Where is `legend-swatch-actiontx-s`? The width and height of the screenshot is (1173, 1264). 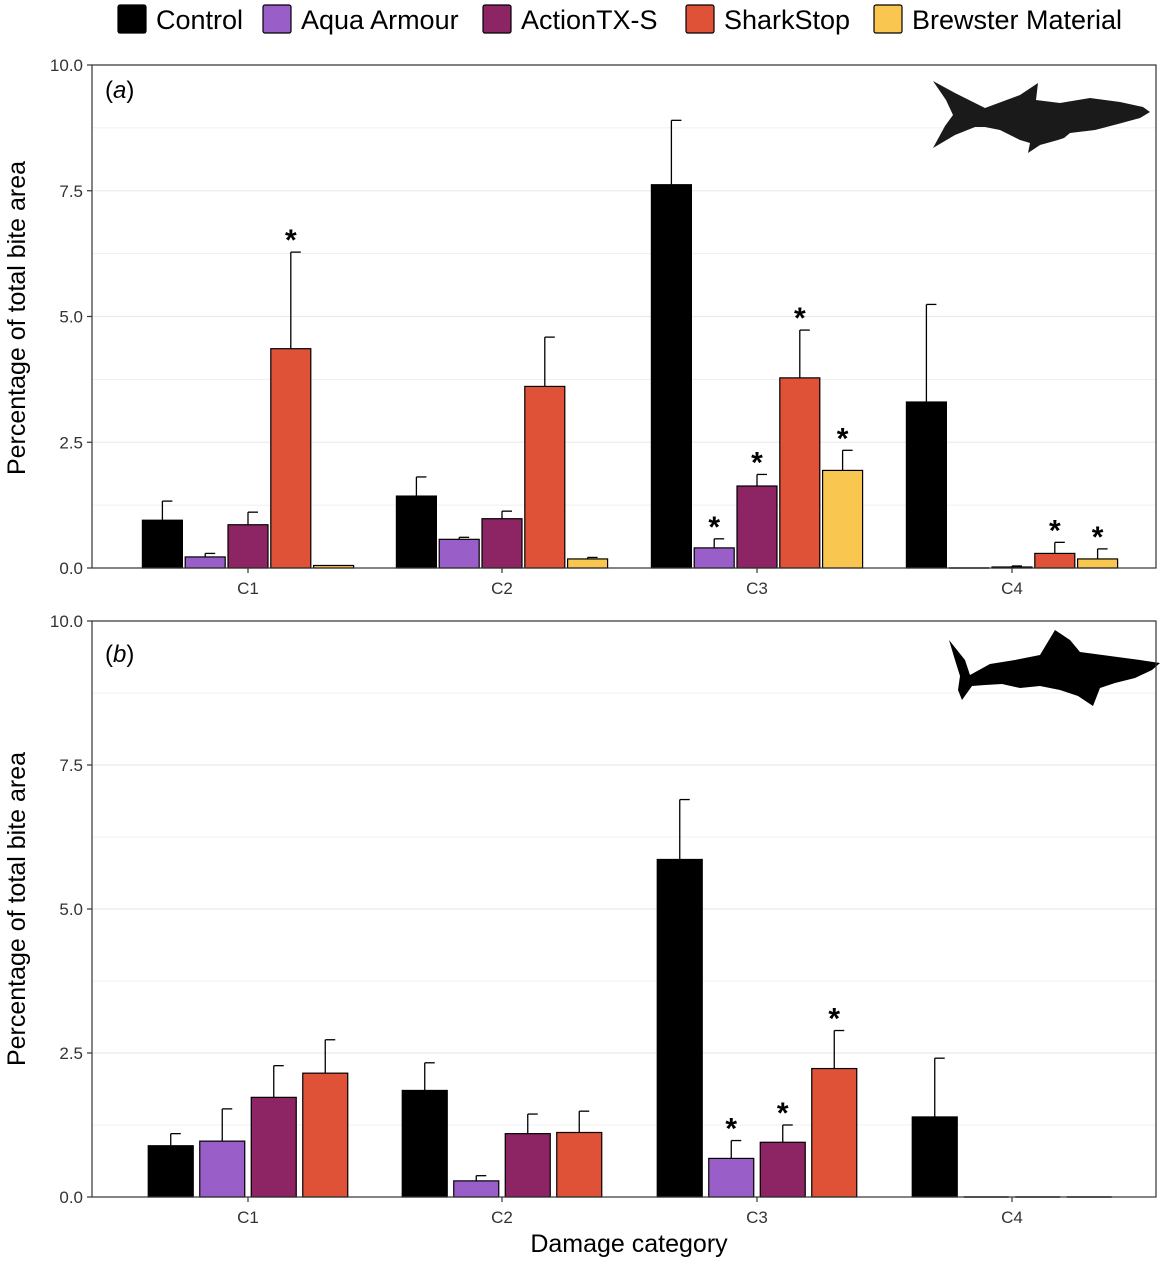
legend-swatch-actiontx-s is located at coordinates (497, 19).